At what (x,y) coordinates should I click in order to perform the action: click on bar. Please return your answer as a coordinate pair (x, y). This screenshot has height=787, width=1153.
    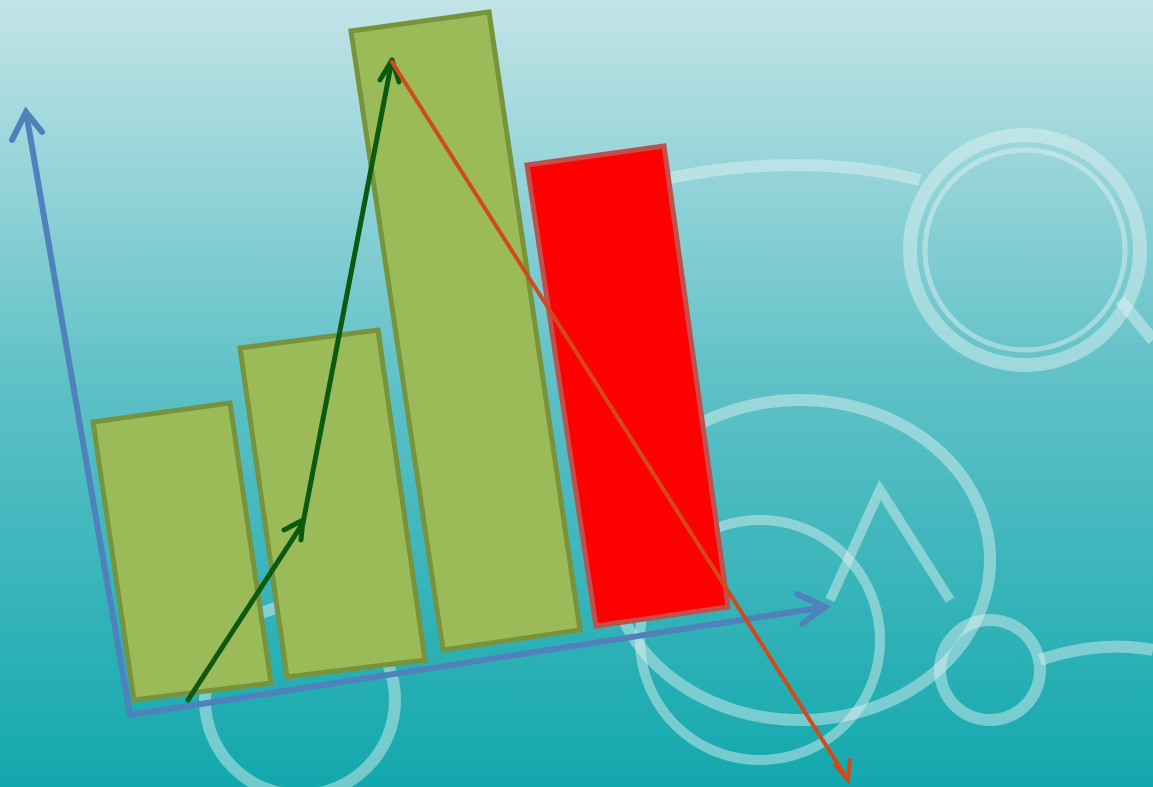
    Looking at the image, I should click on (182, 551).